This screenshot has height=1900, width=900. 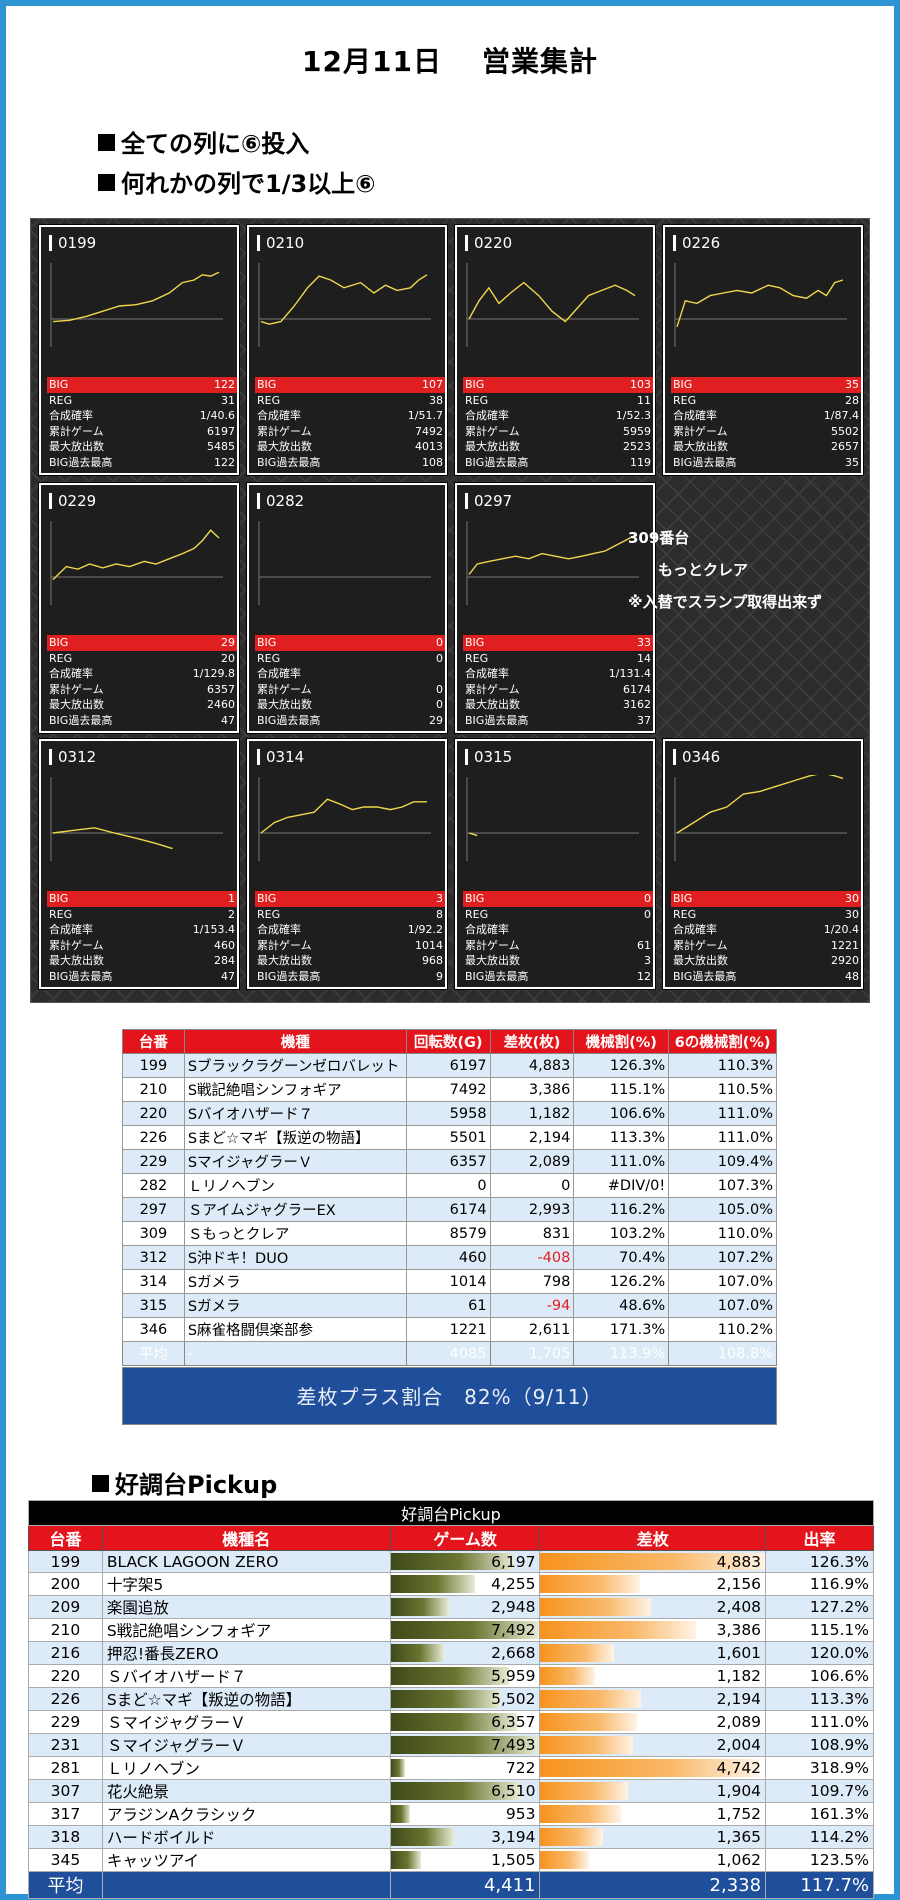 What do you see at coordinates (432, 462) in the screenshot?
I see `stat-value: 108` at bounding box center [432, 462].